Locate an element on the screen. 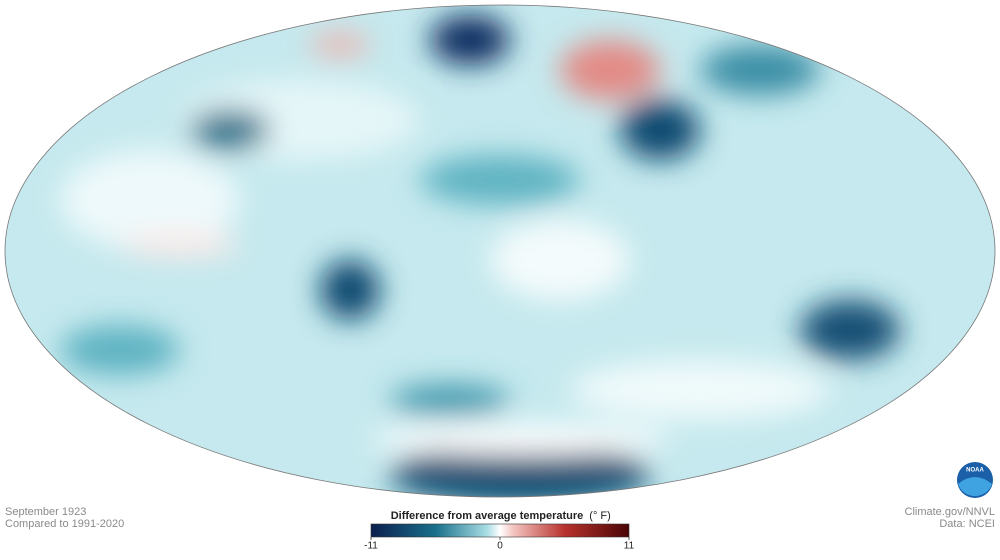 The image size is (1000, 560). colorbar-tick-label: 0 is located at coordinates (500, 546).